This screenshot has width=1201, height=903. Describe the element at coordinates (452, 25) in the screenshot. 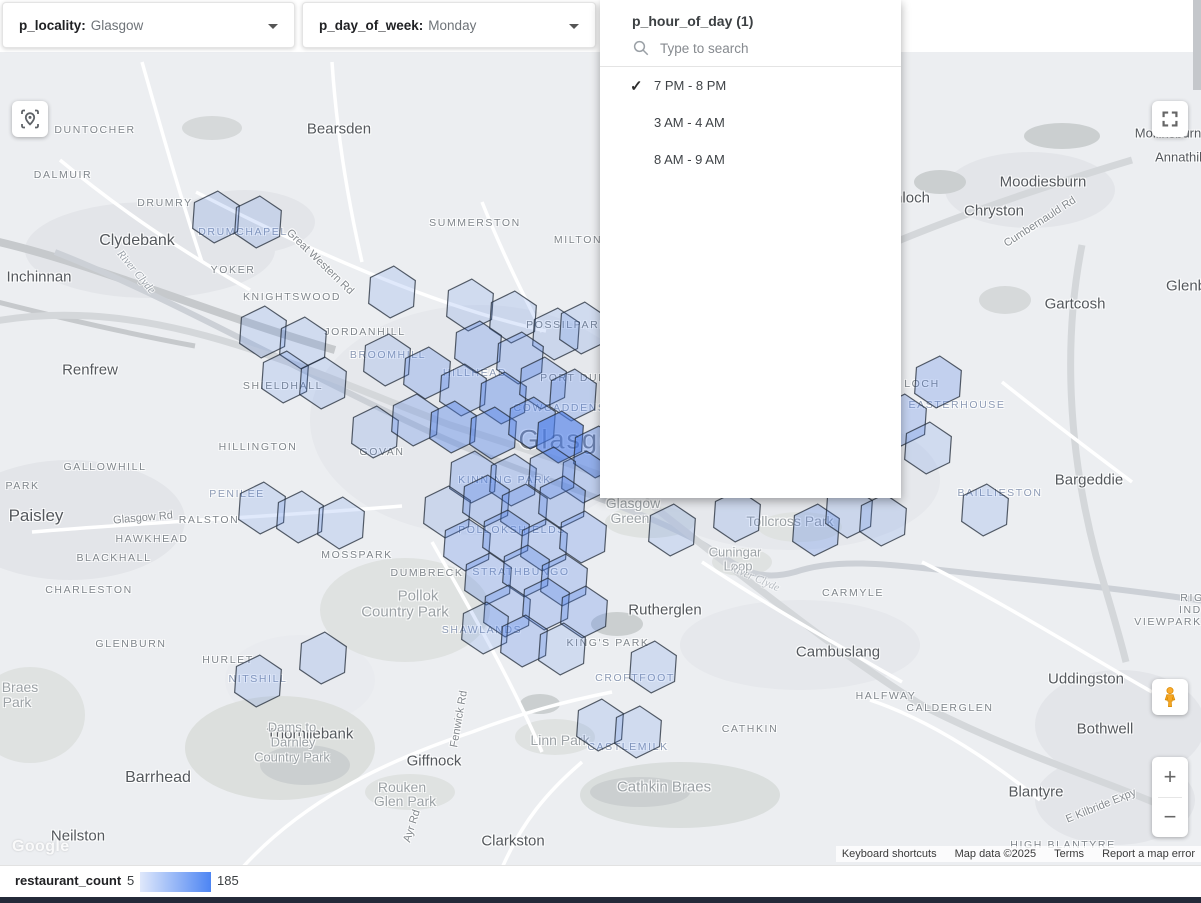

I see `day-of-week-filter-value: Monday` at that location.